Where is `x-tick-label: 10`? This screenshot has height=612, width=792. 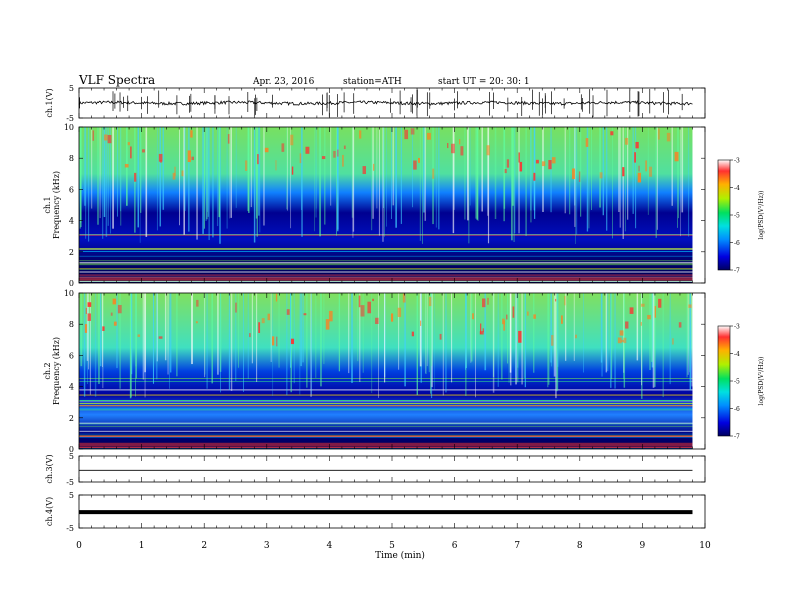 x-tick-label: 10 is located at coordinates (705, 546).